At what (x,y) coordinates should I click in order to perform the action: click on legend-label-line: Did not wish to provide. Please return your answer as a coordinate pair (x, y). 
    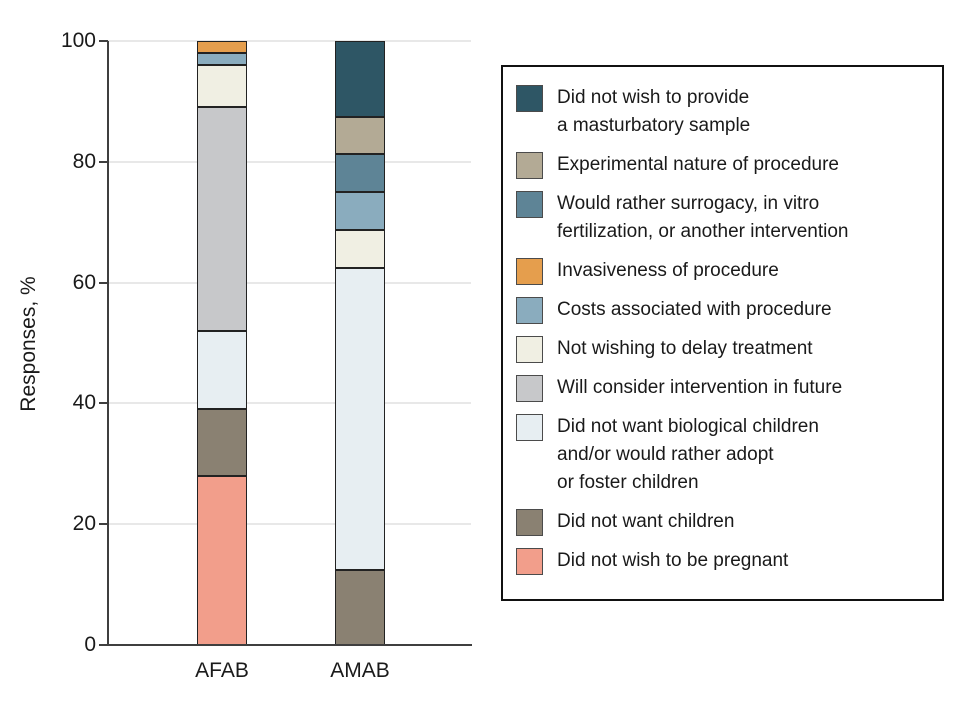
    Looking at the image, I should click on (653, 97).